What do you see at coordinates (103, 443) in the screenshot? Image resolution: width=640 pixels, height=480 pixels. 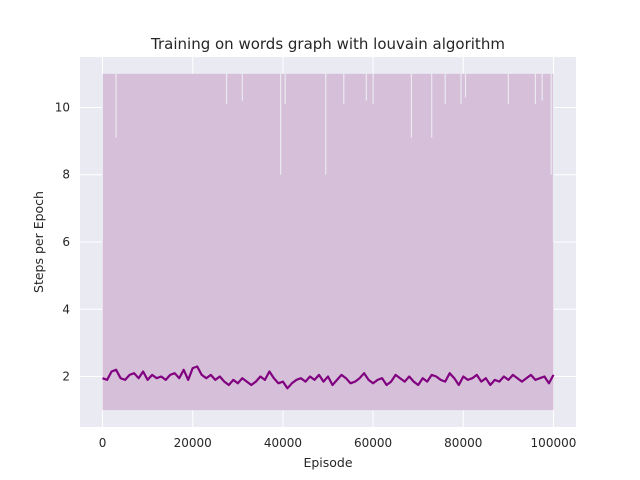 I see `x-tick-label: 0` at bounding box center [103, 443].